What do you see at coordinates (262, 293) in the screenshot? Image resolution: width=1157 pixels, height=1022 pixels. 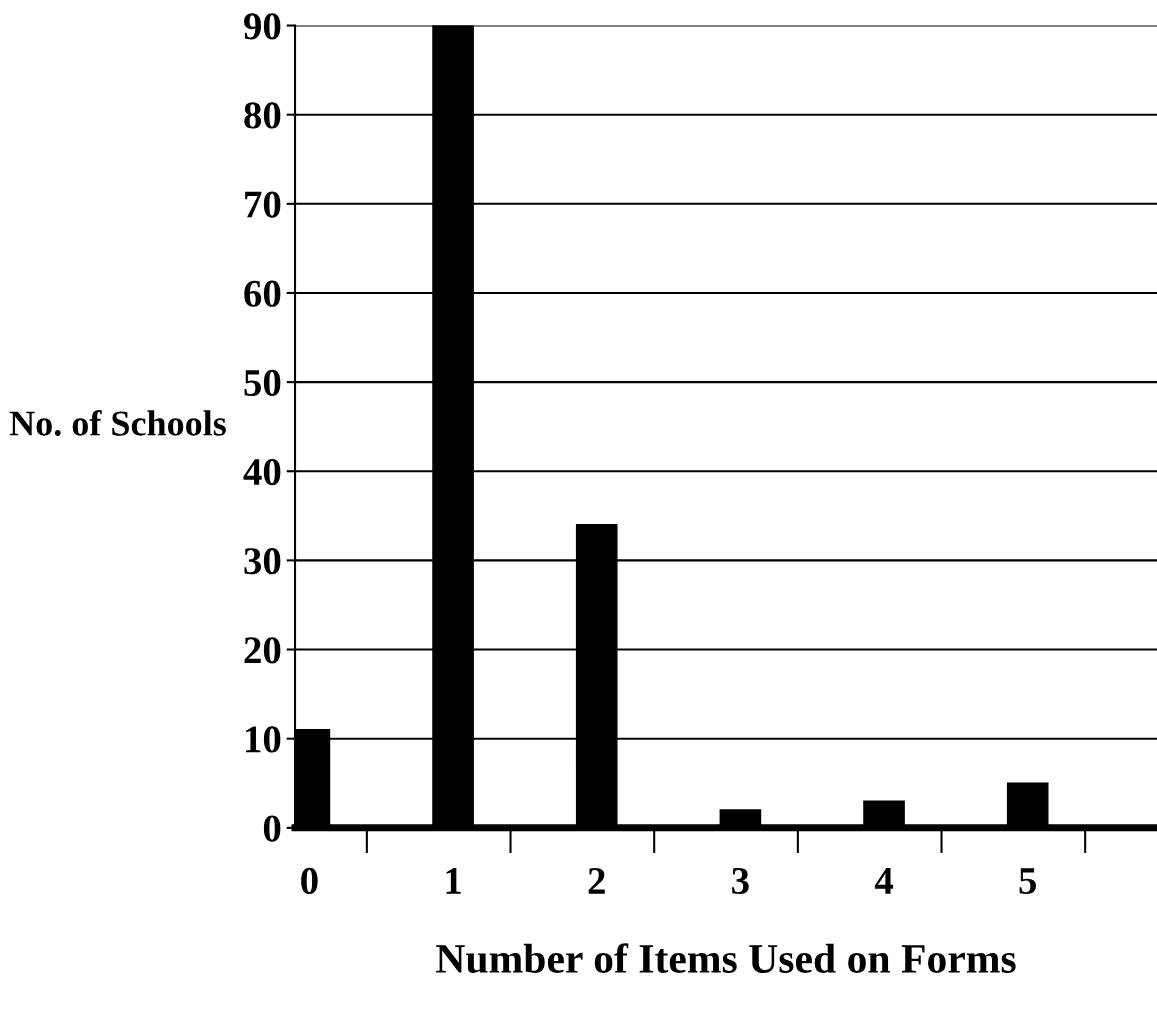 I see `y-tick-label: 60` at bounding box center [262, 293].